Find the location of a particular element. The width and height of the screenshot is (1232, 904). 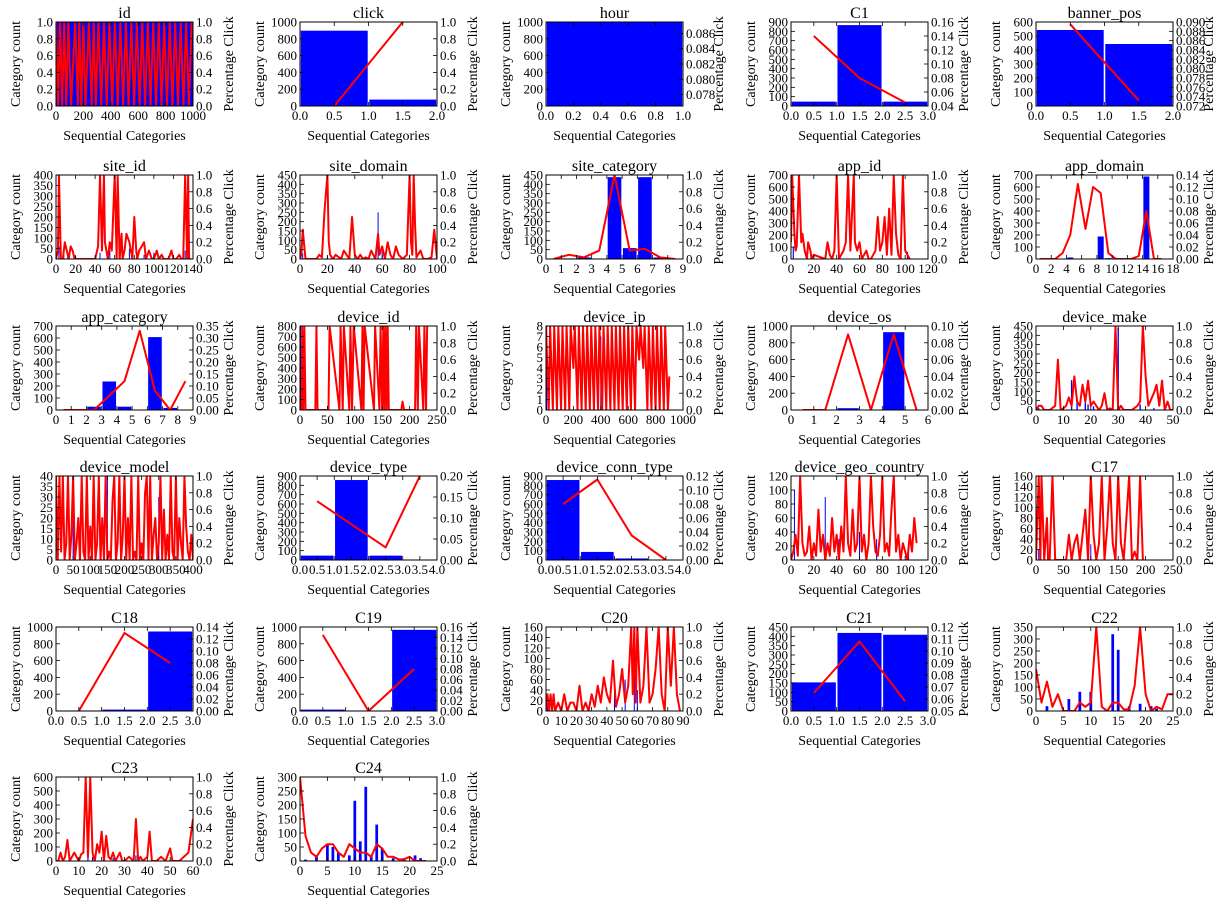

y-tick-label: 900 is located at coordinates (779, 22).